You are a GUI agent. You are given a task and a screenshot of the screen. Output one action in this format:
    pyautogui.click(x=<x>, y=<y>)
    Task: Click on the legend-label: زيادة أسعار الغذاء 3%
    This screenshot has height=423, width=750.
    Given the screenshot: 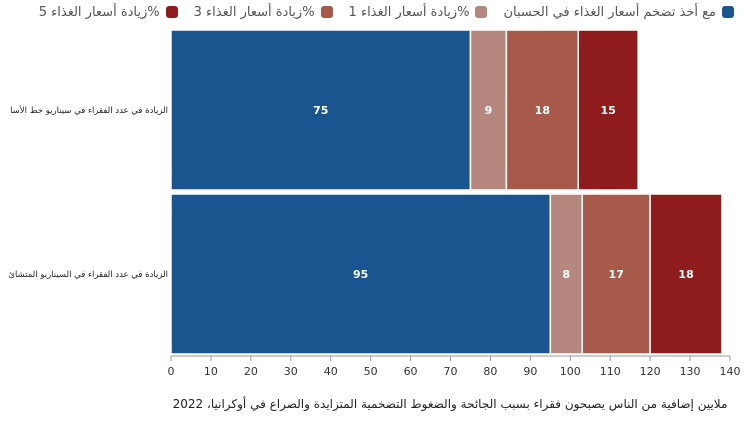 What is the action you would take?
    pyautogui.click(x=254, y=12)
    